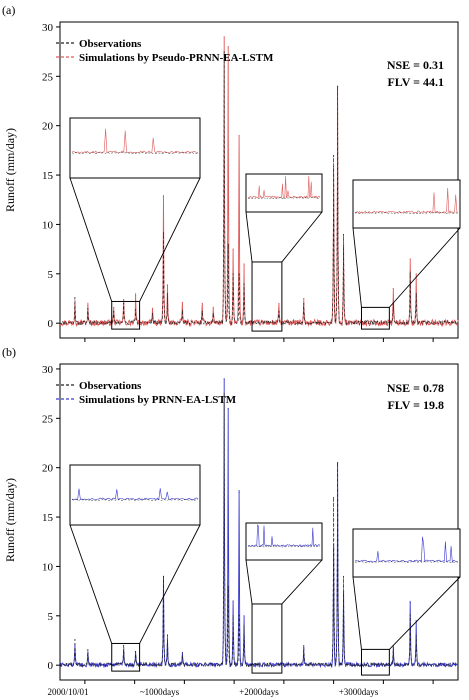 The image size is (469, 700). I want to click on metric-flv-a: FLV = 44.1, so click(415, 82).